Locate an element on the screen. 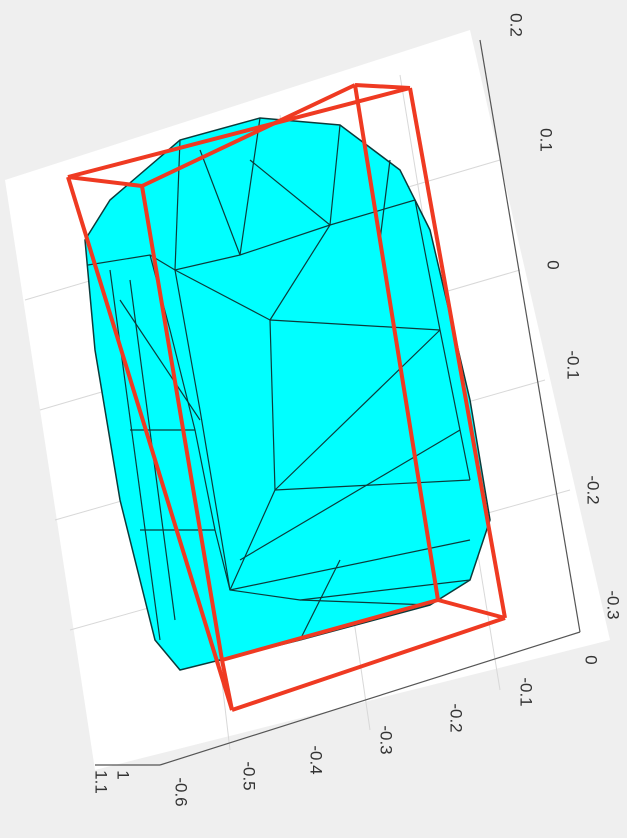  tick-label: 1 is located at coordinates (123, 774).